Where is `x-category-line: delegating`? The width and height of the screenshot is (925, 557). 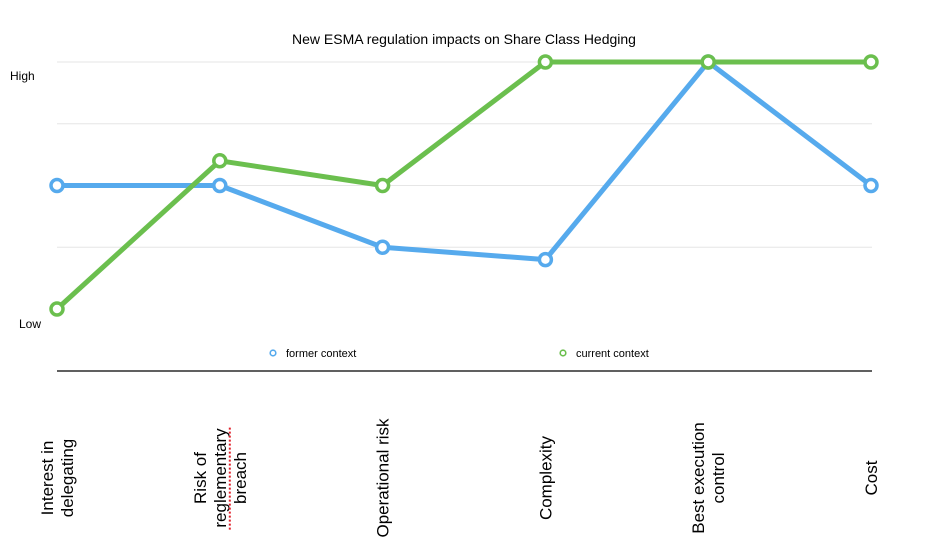 x-category-line: delegating is located at coordinates (67, 478).